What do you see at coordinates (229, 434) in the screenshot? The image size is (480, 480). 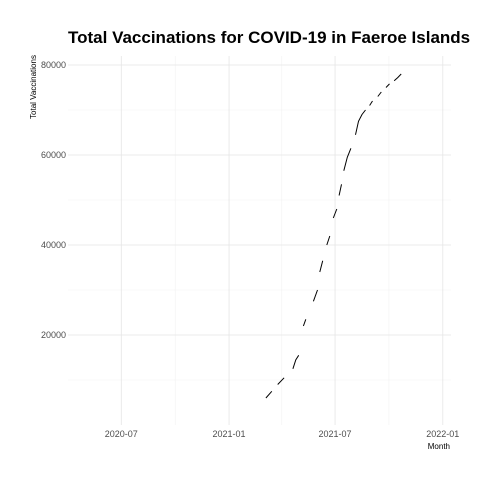 I see `x-tick-label: 2021-01` at bounding box center [229, 434].